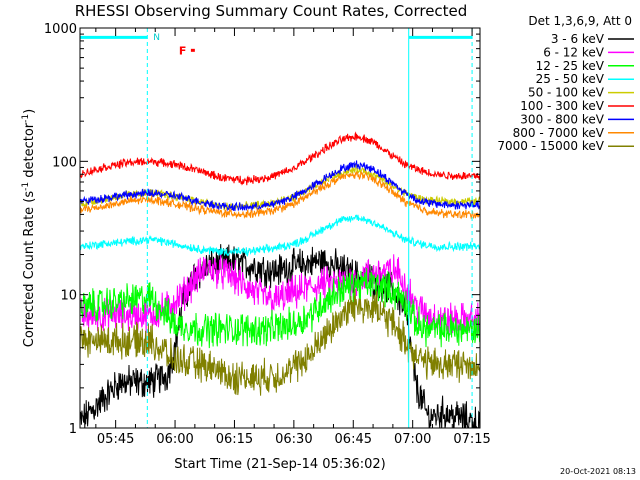 The width and height of the screenshot is (640, 480). I want to click on legend-label-50-100-kev: 50 - 100 keV, so click(566, 93).